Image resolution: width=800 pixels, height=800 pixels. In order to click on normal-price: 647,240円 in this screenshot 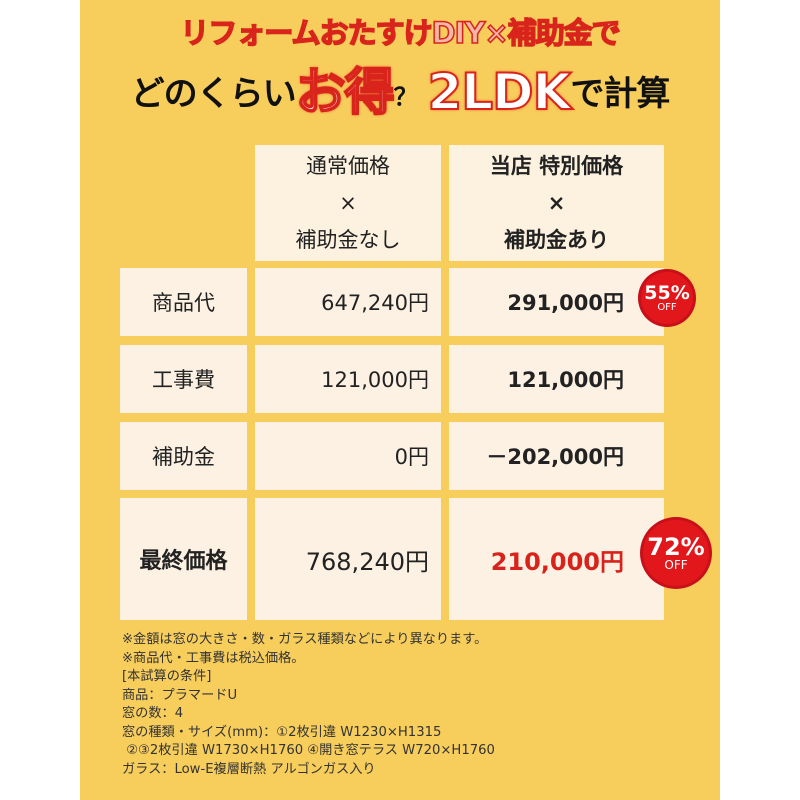, I will do `click(348, 302)`.